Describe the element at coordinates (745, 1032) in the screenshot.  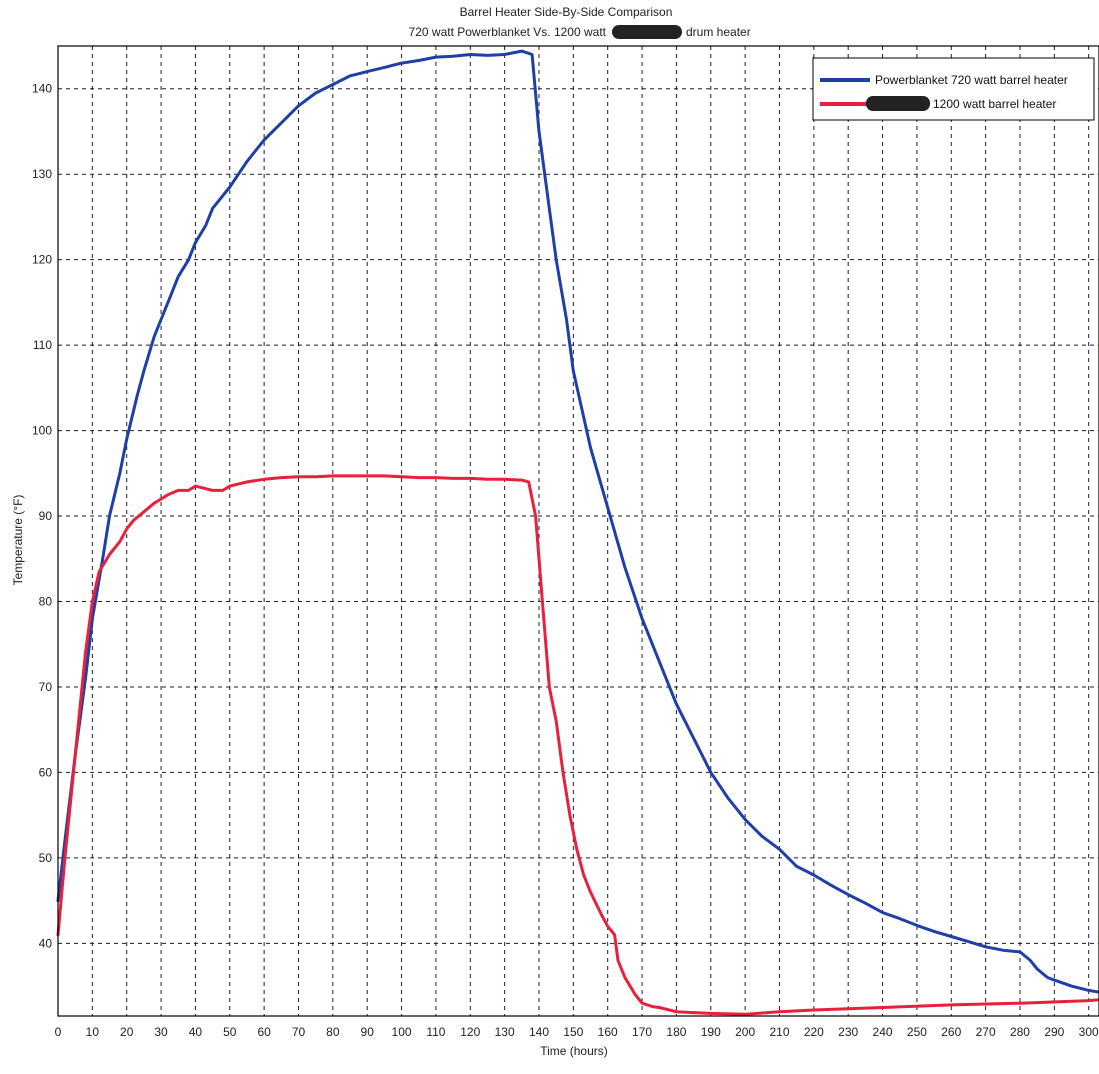
I see `x-tick-label: 200` at that location.